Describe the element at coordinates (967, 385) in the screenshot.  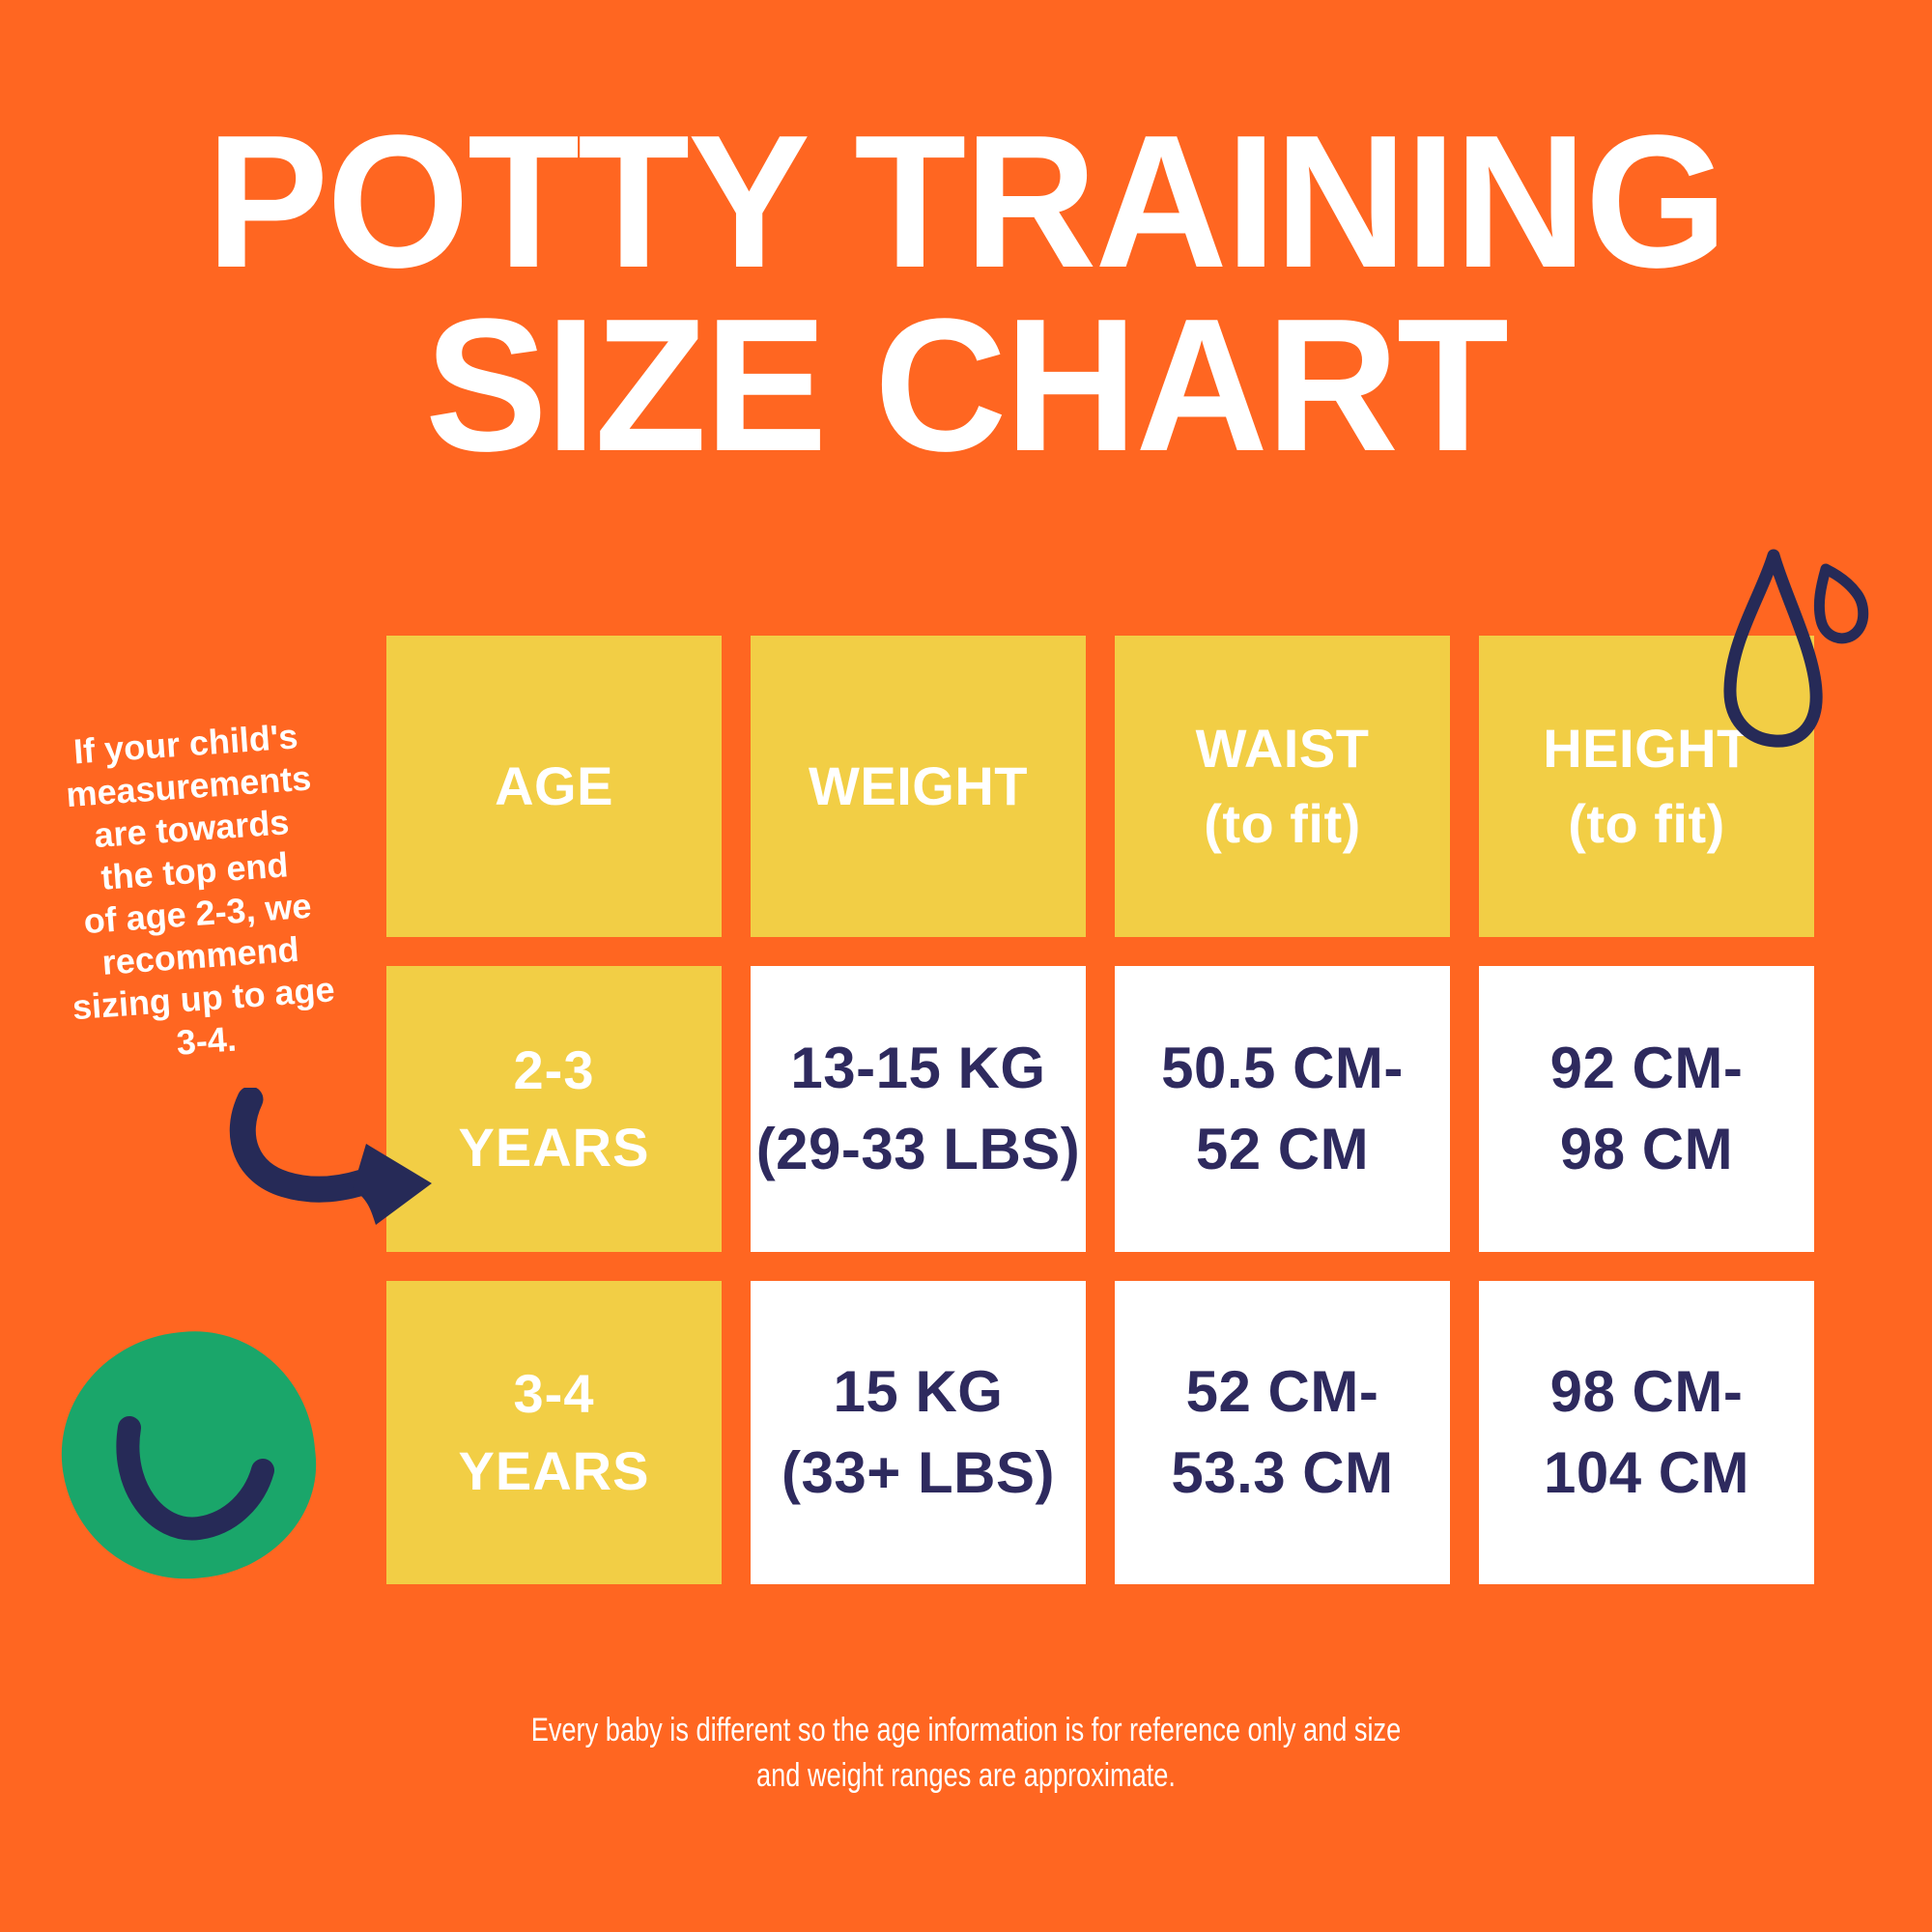
I see `poster-title-line2: SIZE CHART` at that location.